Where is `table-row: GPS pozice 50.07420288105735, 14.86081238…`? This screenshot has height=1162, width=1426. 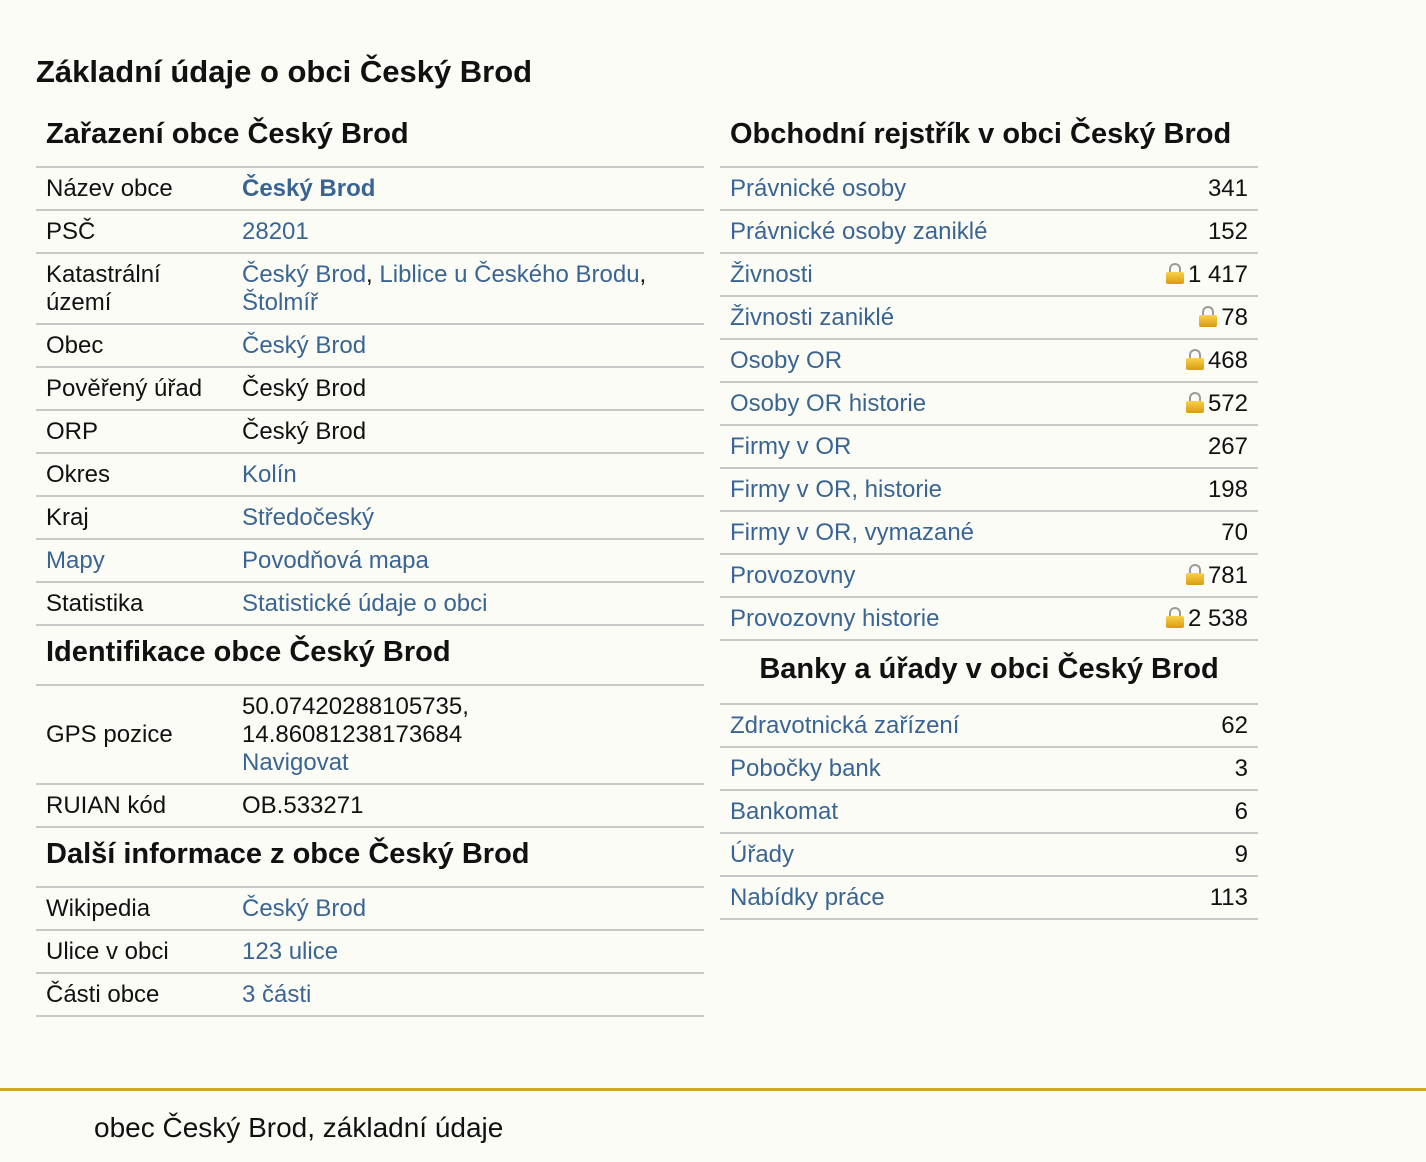 table-row: GPS pozice 50.07420288105735, 14.86081238… is located at coordinates (370, 735).